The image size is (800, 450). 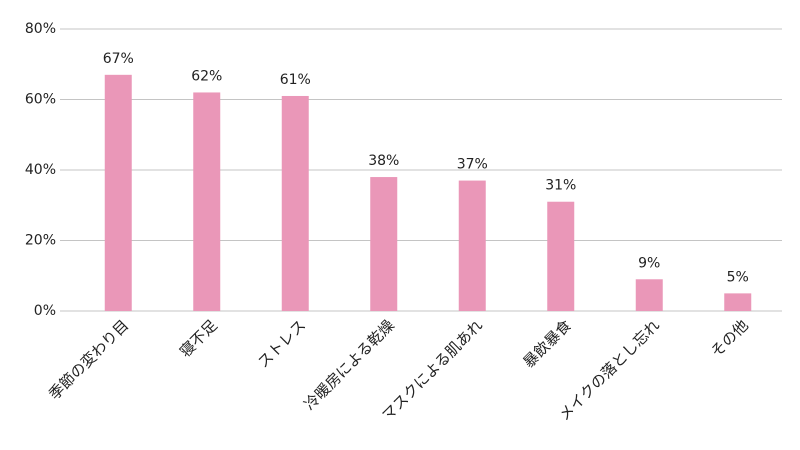 What do you see at coordinates (281, 343) in the screenshot?
I see `x-tick-label: ストレス` at bounding box center [281, 343].